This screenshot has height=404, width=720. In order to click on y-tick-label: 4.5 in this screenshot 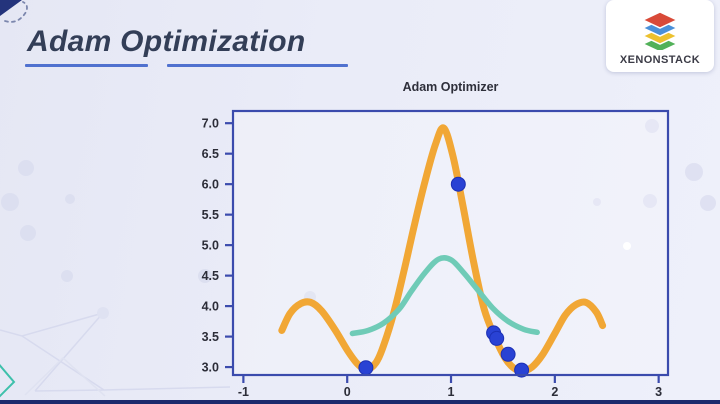, I will do `click(210, 276)`.